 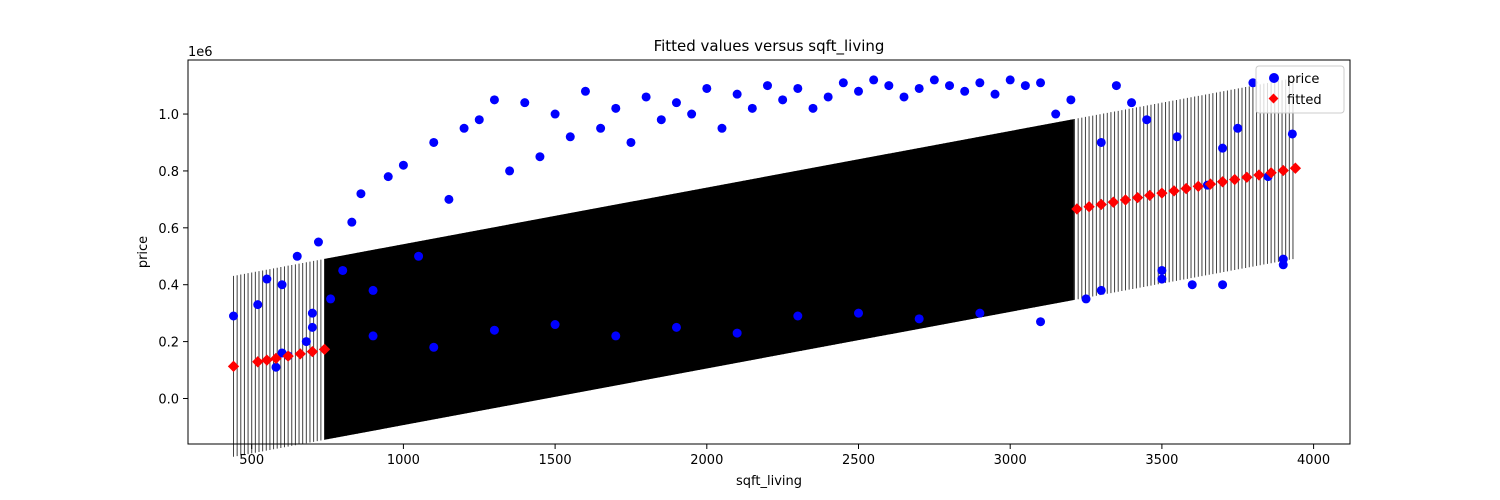 I want to click on y-ticks: 0.0 0.2 0.4 0.6 0.8 1.0, so click(x=173, y=257).